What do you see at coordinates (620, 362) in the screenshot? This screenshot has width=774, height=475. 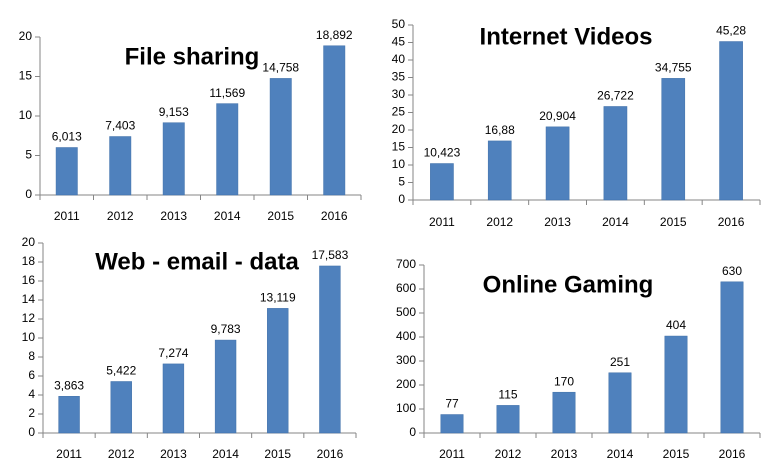 I see `data-label: 251` at bounding box center [620, 362].